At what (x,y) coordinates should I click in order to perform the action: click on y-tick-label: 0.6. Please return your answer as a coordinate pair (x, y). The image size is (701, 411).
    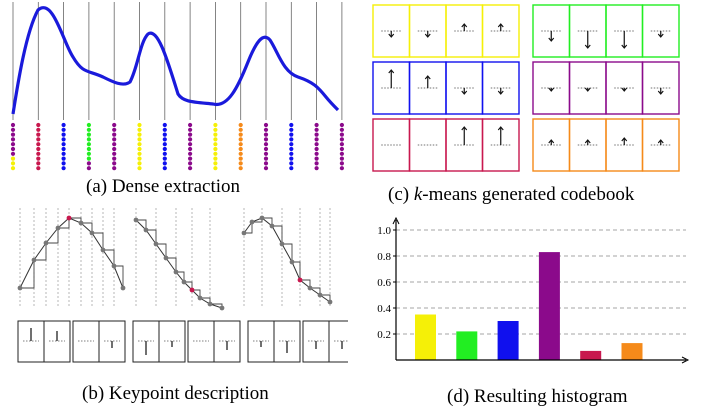
    Looking at the image, I should click on (384, 283).